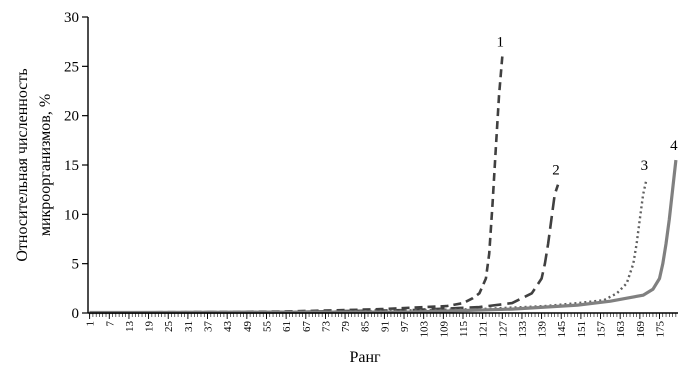 This screenshot has width=679, height=370. Describe the element at coordinates (248, 327) in the screenshot. I see `x-tick-label: 49` at that location.